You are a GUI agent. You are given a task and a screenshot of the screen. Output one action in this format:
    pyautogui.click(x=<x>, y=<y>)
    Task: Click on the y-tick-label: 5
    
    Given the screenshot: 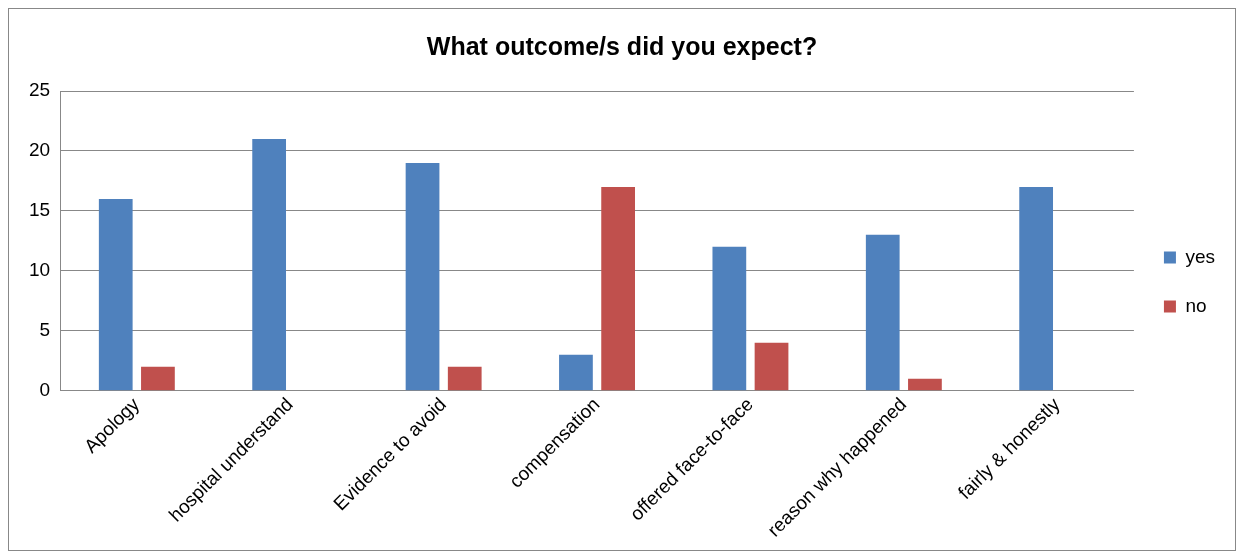 What is the action you would take?
    pyautogui.click(x=45, y=329)
    